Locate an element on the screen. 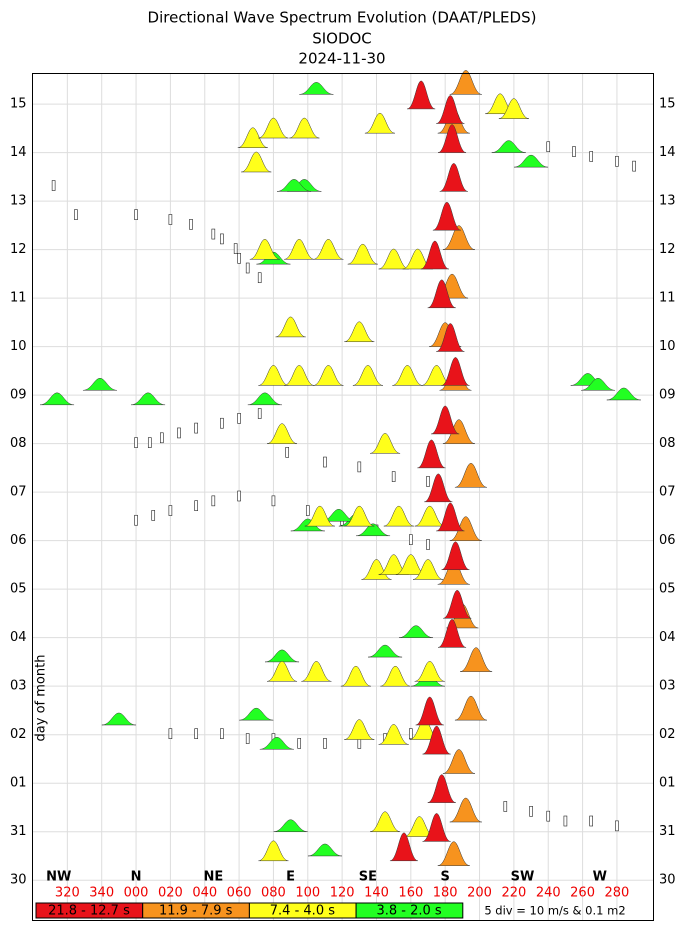 The height and width of the screenshot is (930, 685). legend-label: 21.8 - 12.7 s is located at coordinates (89, 911).